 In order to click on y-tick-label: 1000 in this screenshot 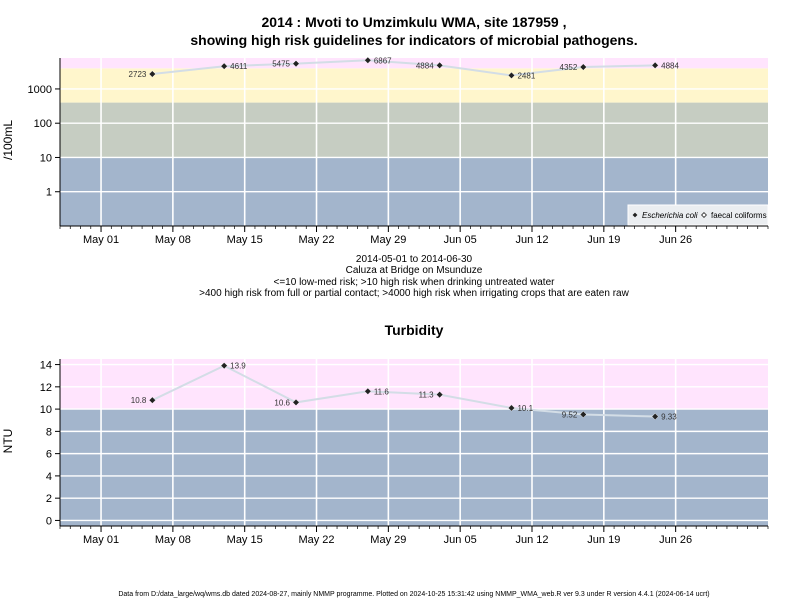, I will do `click(40, 90)`.